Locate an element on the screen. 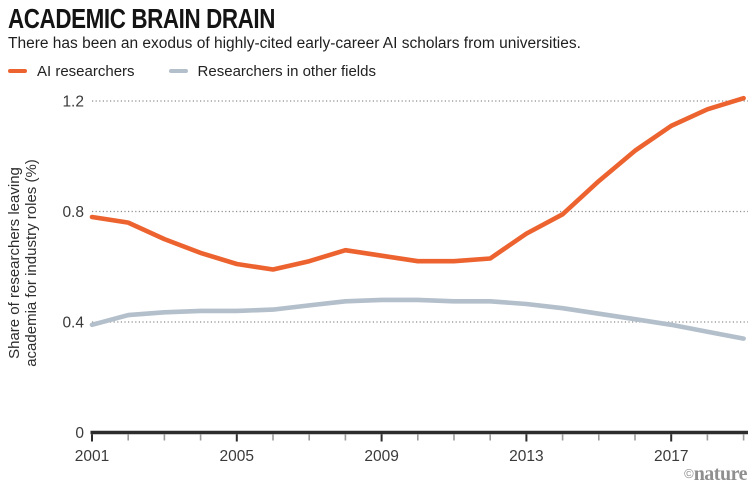 The image size is (751, 488). x-tick-label: 2017 is located at coordinates (671, 456).